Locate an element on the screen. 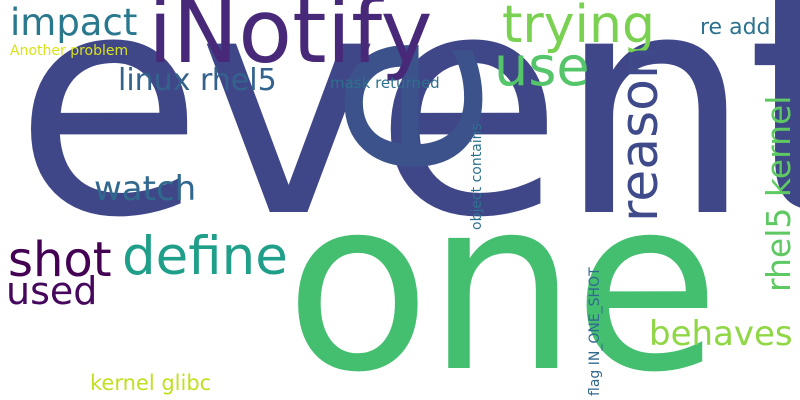 This screenshot has width=800, height=400. word-watch: watch is located at coordinates (145, 189).